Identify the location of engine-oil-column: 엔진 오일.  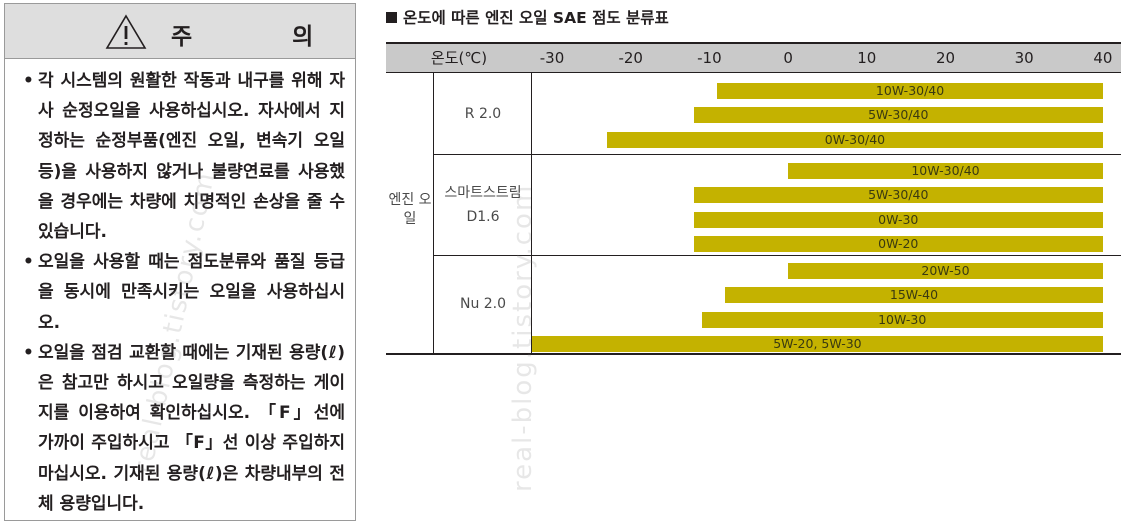
(410, 213).